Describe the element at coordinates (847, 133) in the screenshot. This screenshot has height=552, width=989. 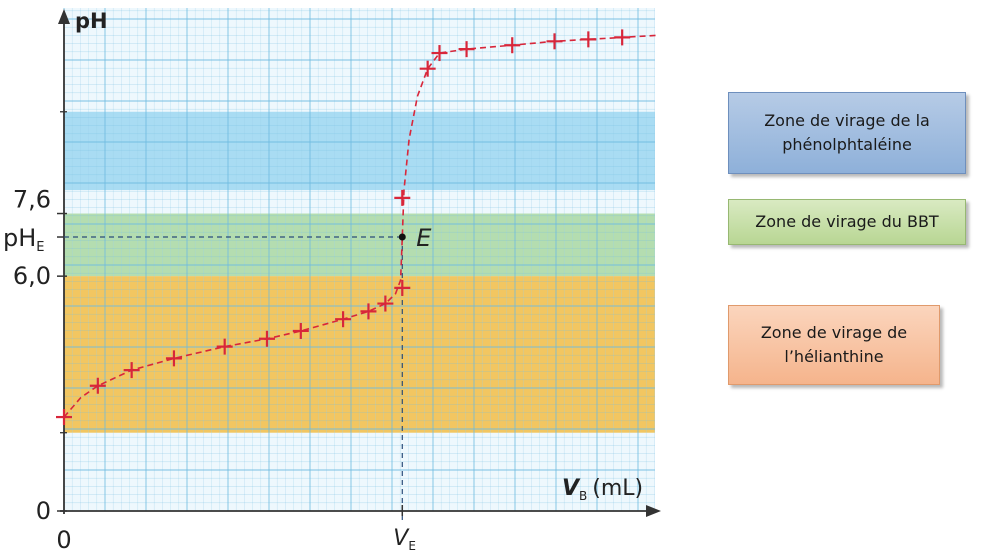
I see `phenolphthalein-legend: Zone de virage de la phénolphtaléine` at that location.